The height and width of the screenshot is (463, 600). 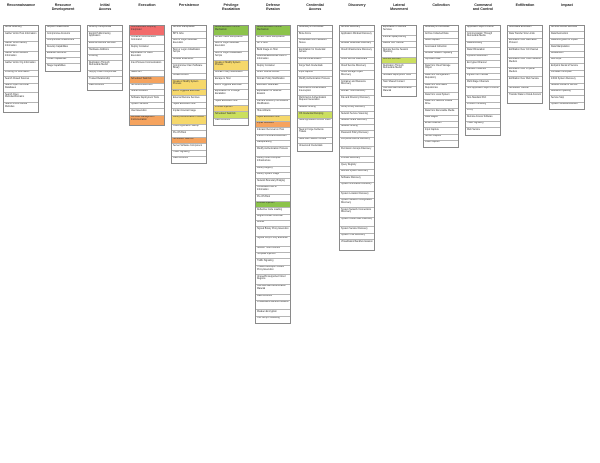 I want to click on technique-cell: Modify Authentication Process, so click(x=273, y=152).